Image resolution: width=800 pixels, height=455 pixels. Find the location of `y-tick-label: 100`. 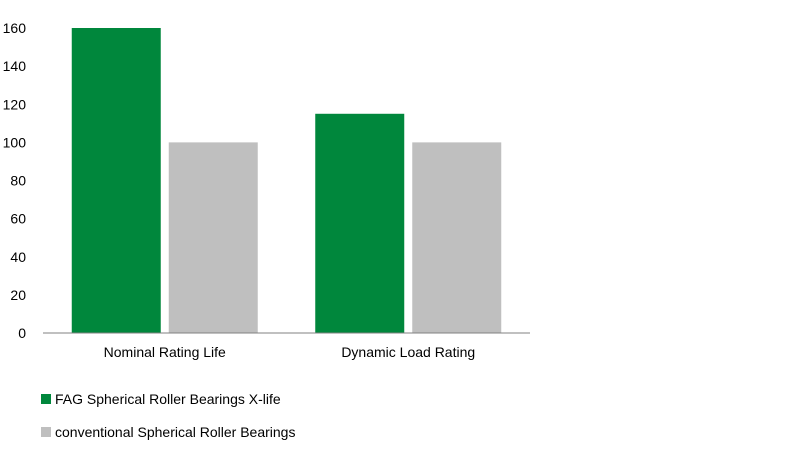

y-tick-label: 100 is located at coordinates (15, 142).